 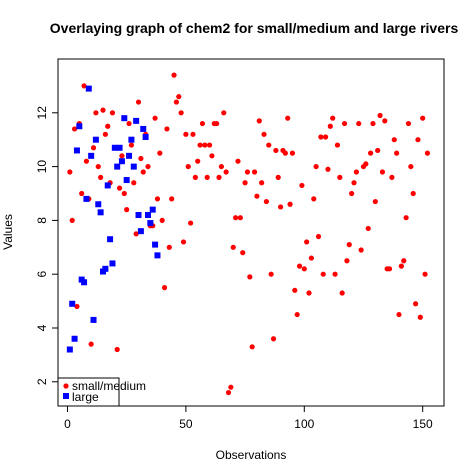 I want to click on legend-box, so click(x=88, y=392).